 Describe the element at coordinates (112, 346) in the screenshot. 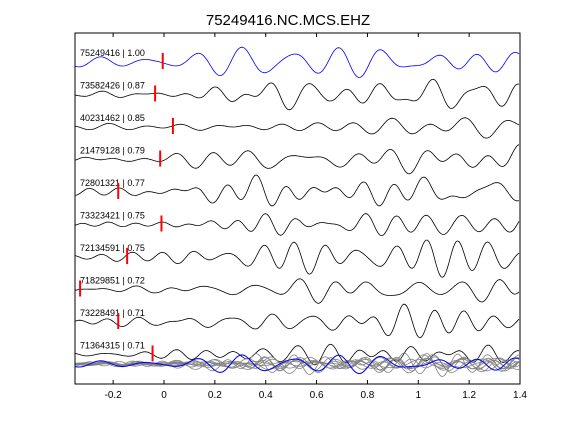

I see `trace-label: 71364315 | 0.71` at that location.